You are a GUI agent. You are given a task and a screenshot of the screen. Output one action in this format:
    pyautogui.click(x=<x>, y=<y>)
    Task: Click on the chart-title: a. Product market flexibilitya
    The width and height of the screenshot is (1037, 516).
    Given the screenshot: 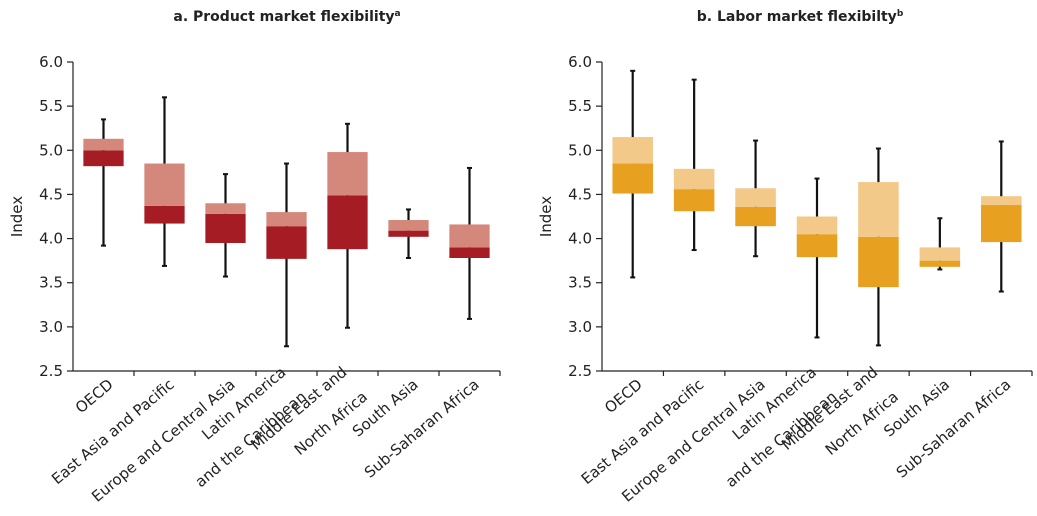 What is the action you would take?
    pyautogui.click(x=286, y=17)
    